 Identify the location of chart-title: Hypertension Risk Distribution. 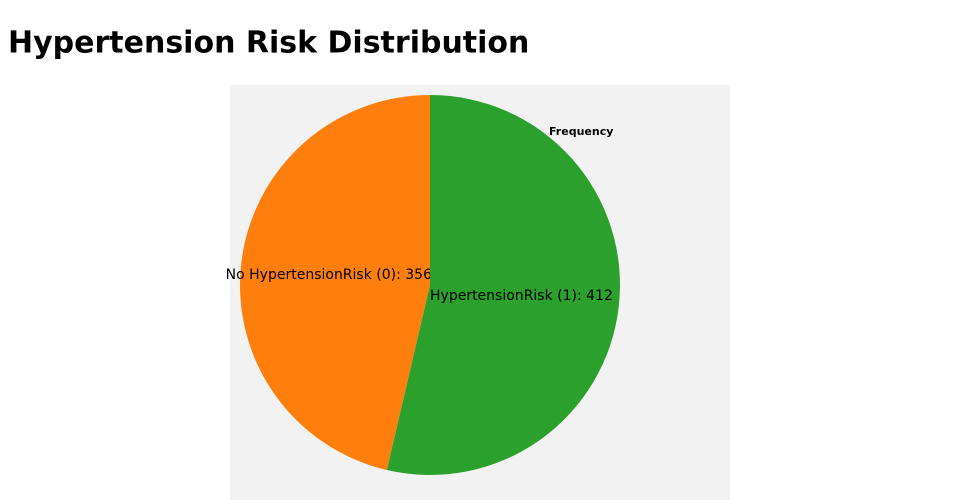
(268, 43).